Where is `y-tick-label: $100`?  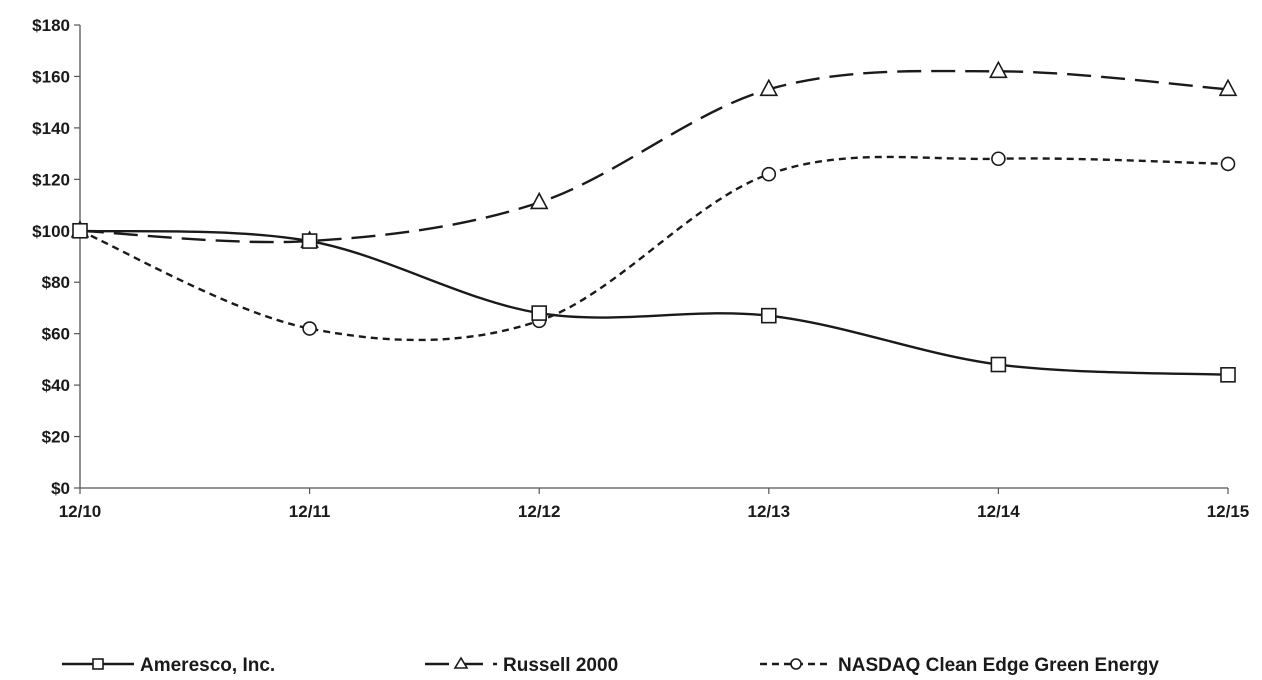
y-tick-label: $100 is located at coordinates (51, 231).